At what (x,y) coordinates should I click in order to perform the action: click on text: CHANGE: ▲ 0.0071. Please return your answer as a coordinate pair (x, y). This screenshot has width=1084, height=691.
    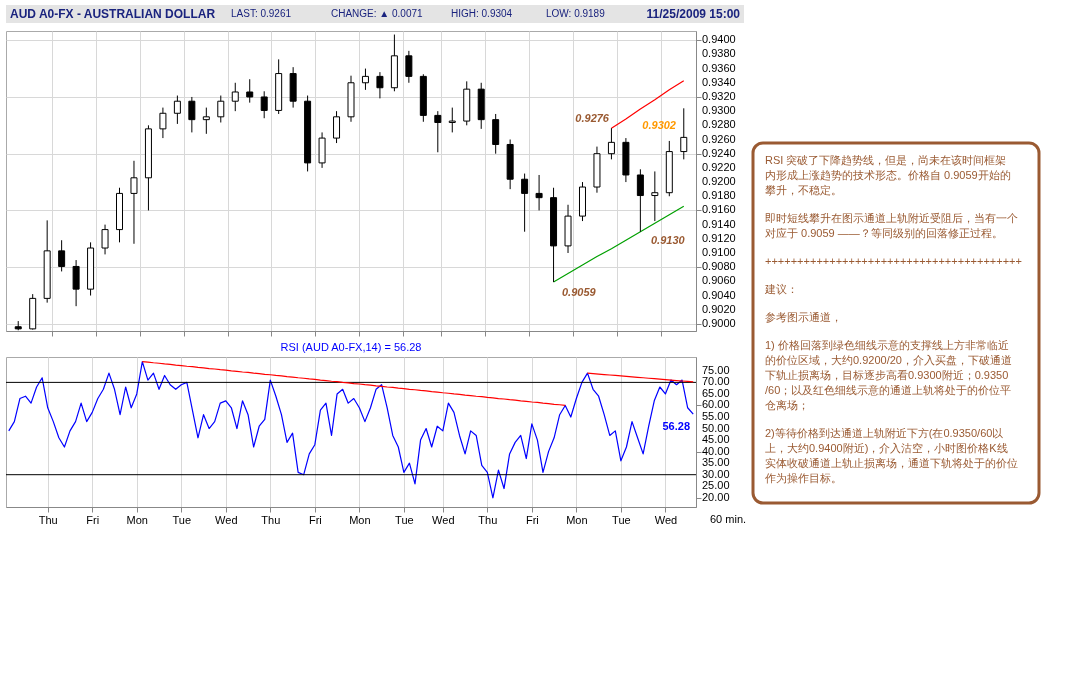
    Looking at the image, I should click on (377, 13).